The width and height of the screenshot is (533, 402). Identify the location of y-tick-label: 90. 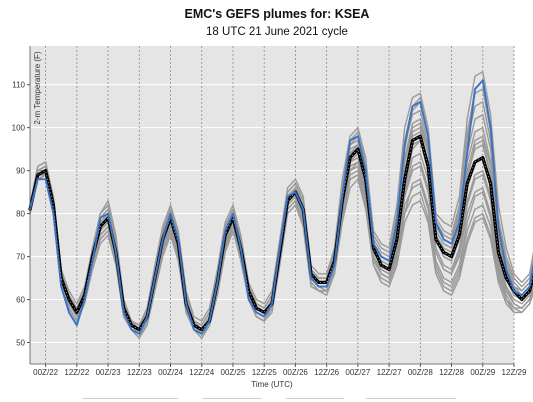
(20, 171).